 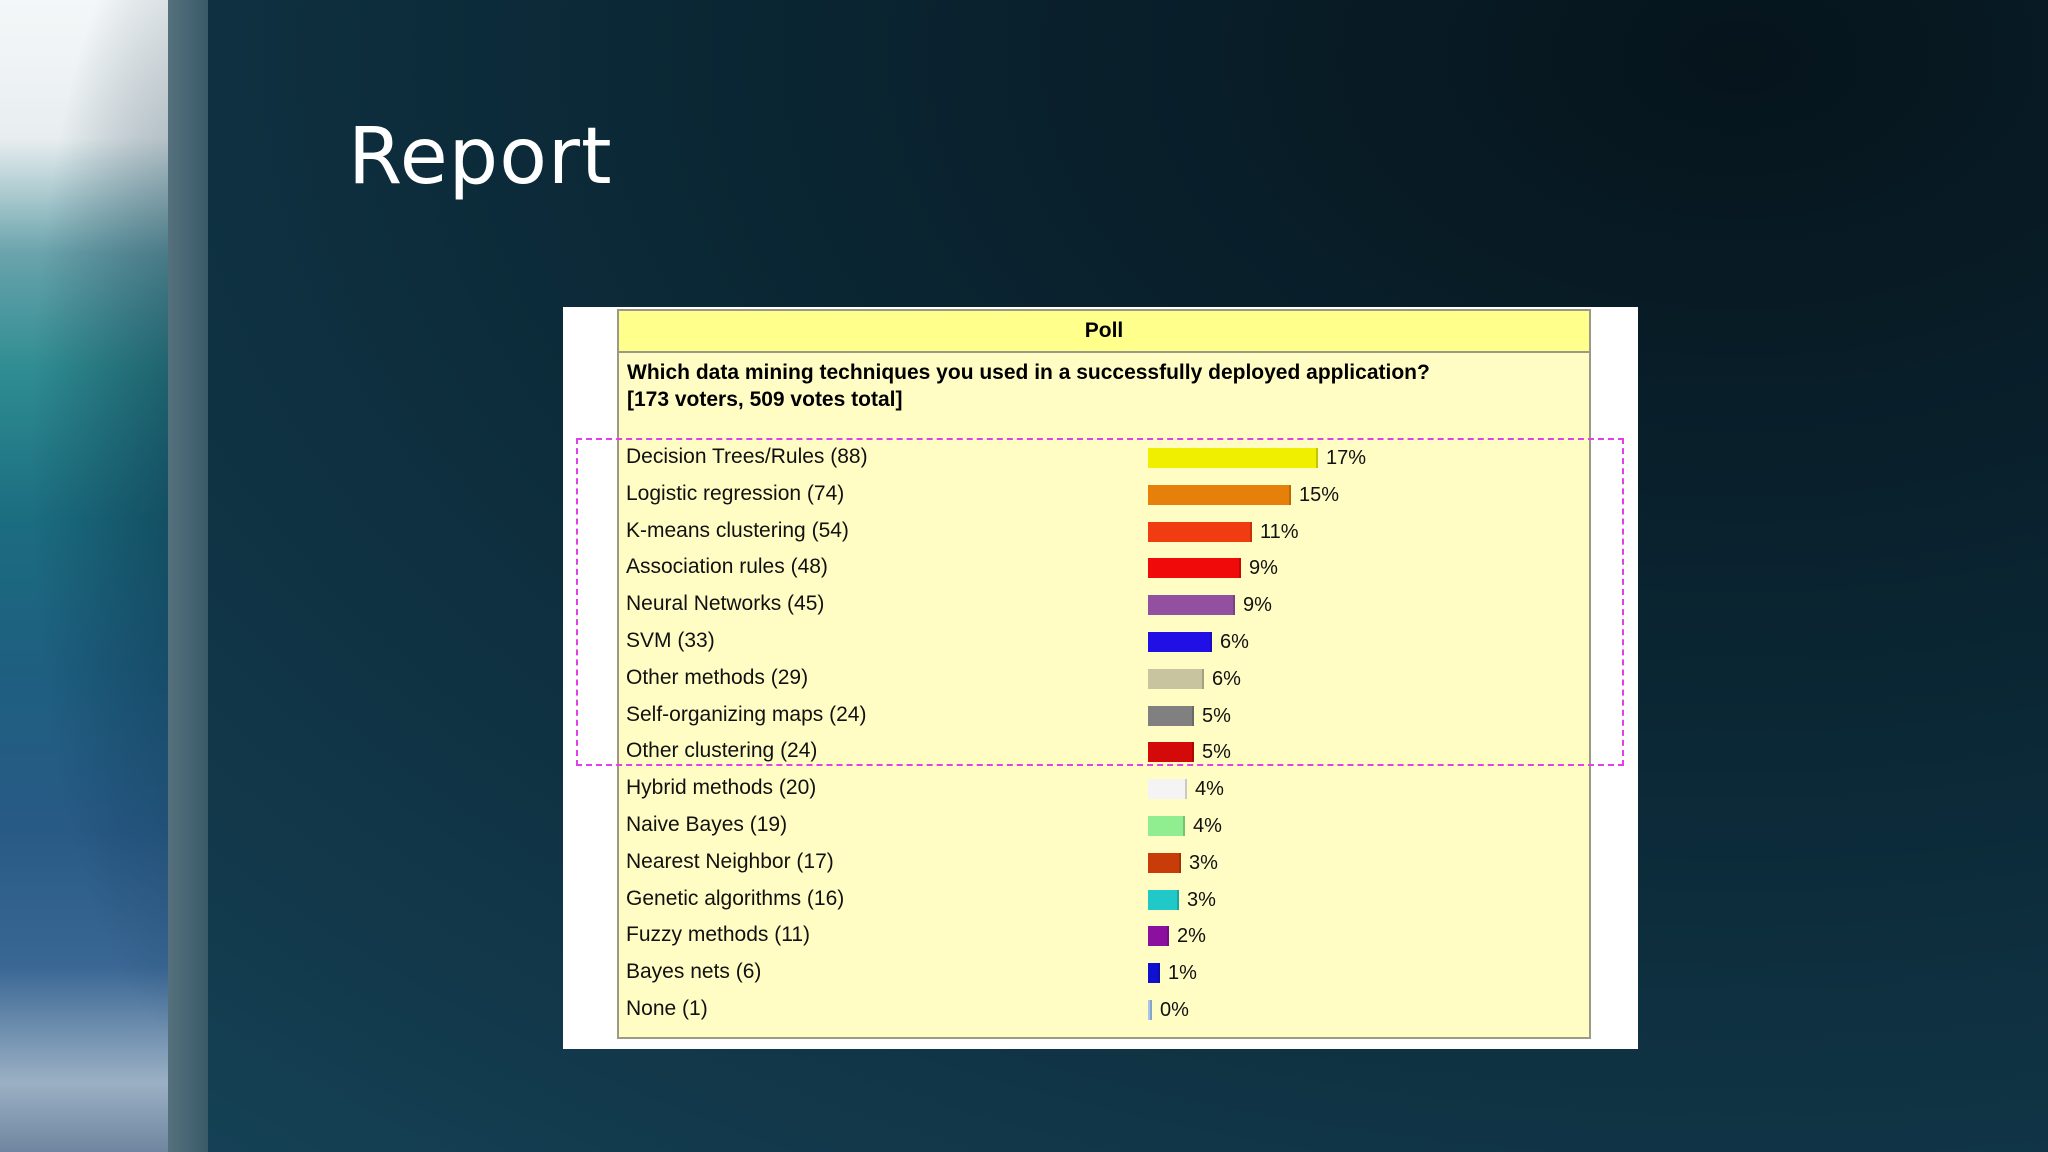 What do you see at coordinates (1104, 332) in the screenshot?
I see `poll-header: Poll` at bounding box center [1104, 332].